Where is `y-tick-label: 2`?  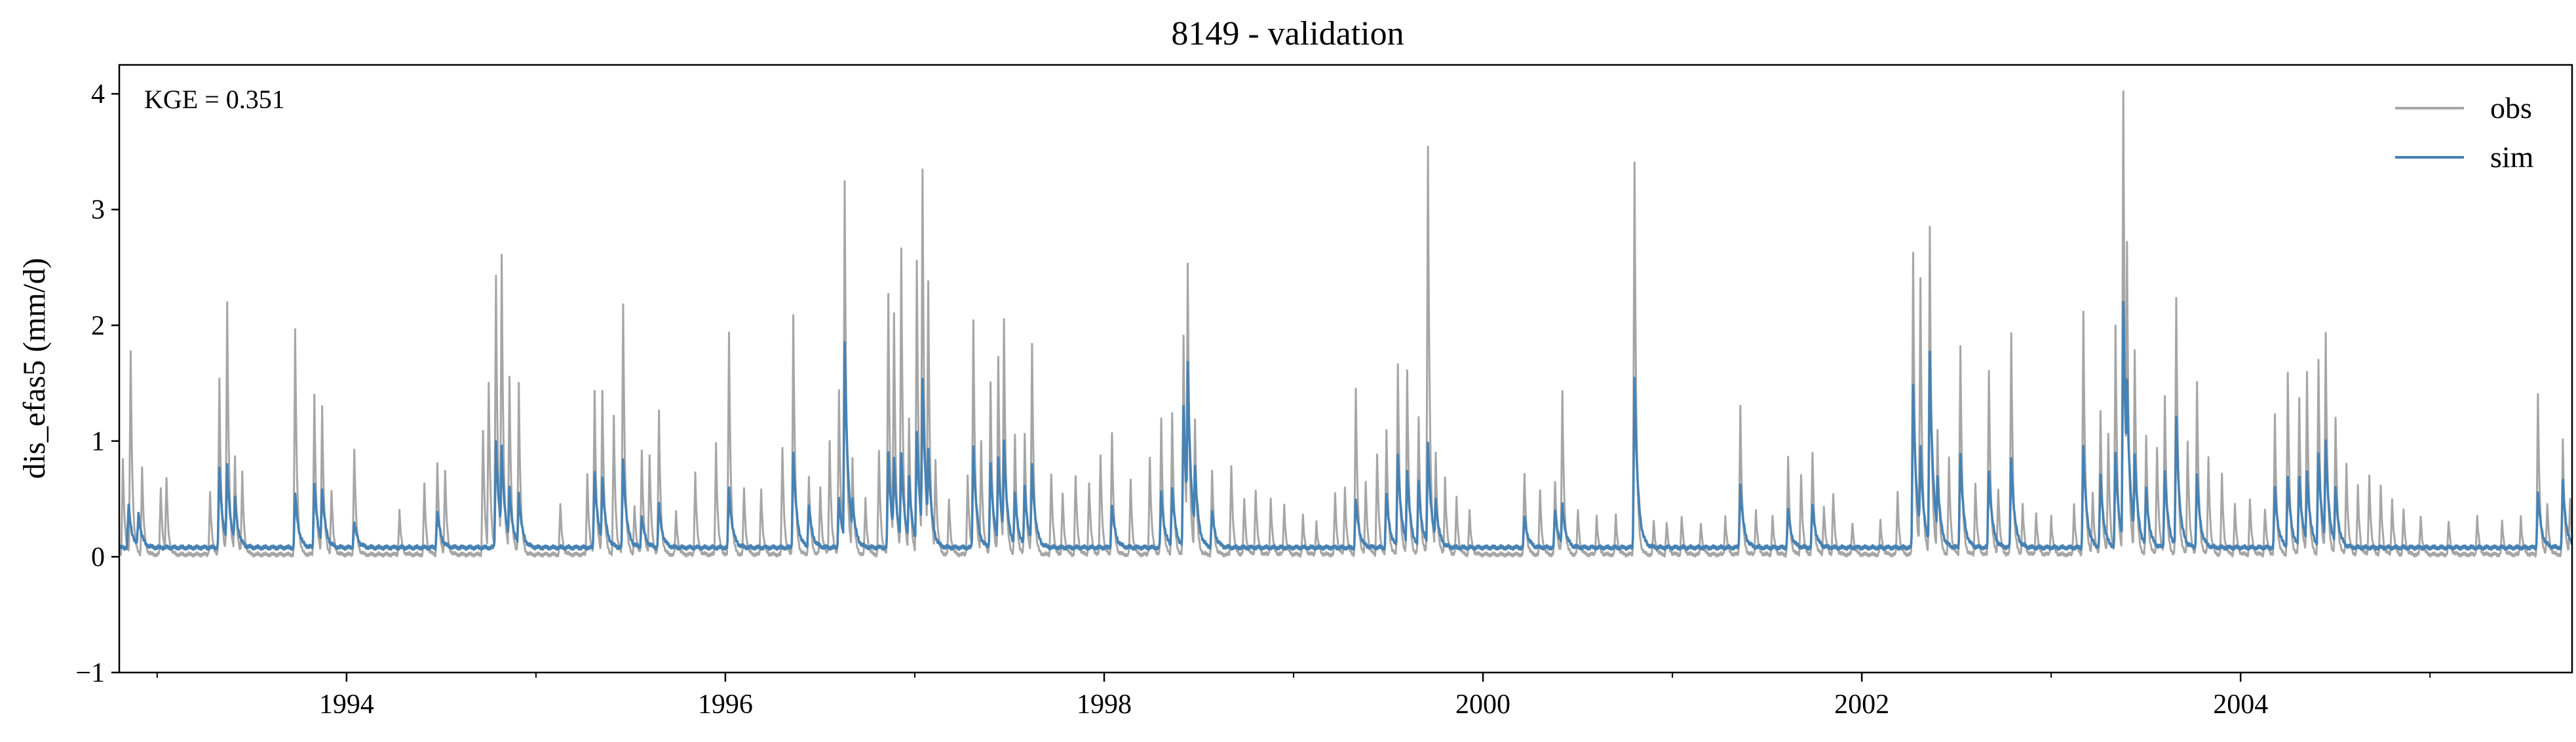
y-tick-label: 2 is located at coordinates (98, 326).